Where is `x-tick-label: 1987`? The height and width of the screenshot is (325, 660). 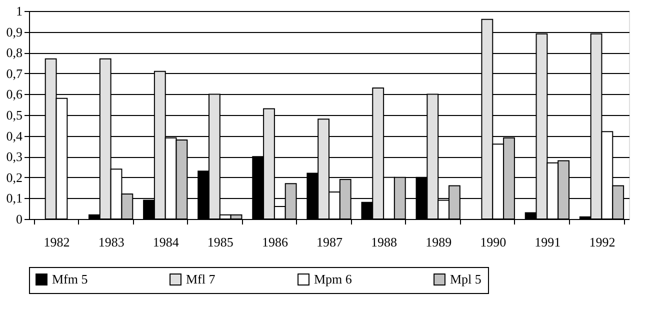
x-tick-label: 1987 is located at coordinates (329, 242).